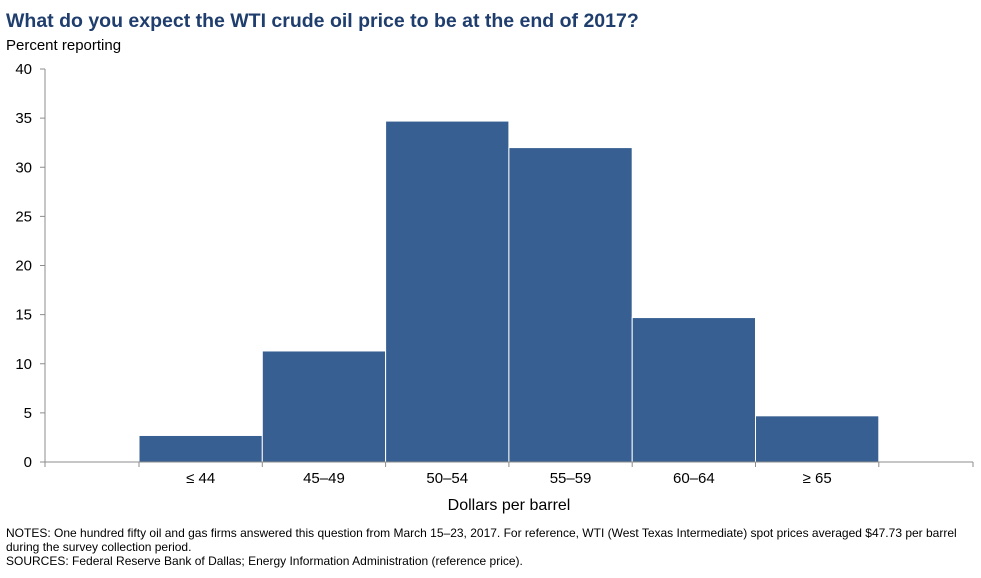 The height and width of the screenshot is (578, 981). Describe the element at coordinates (23, 167) in the screenshot. I see `y-tick-label: 30` at that location.